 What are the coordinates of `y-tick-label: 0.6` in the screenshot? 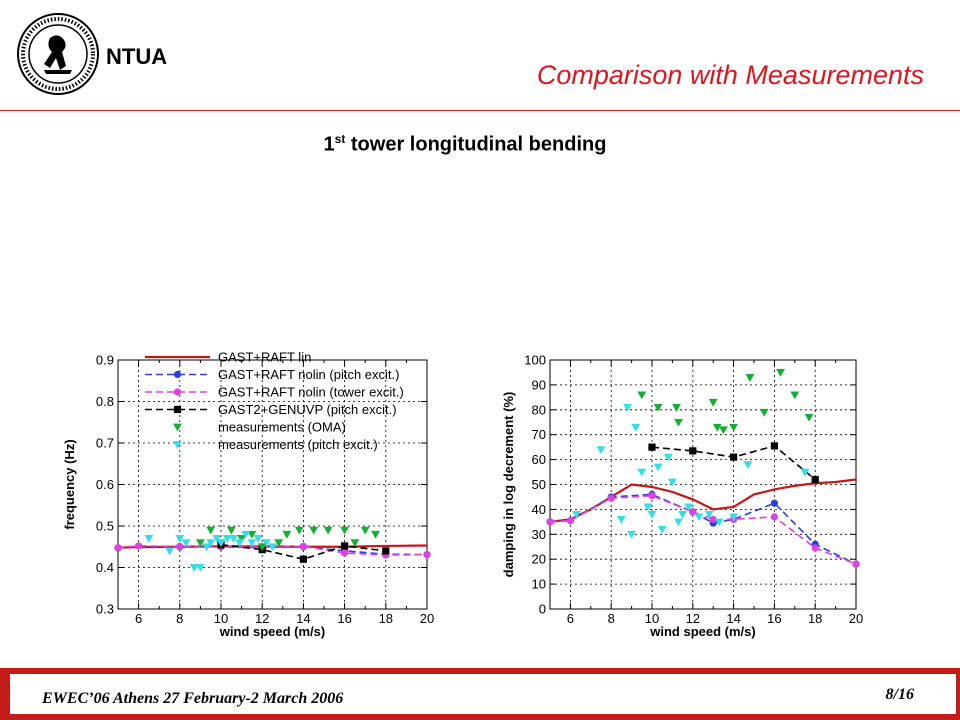 It's located at (105, 484).